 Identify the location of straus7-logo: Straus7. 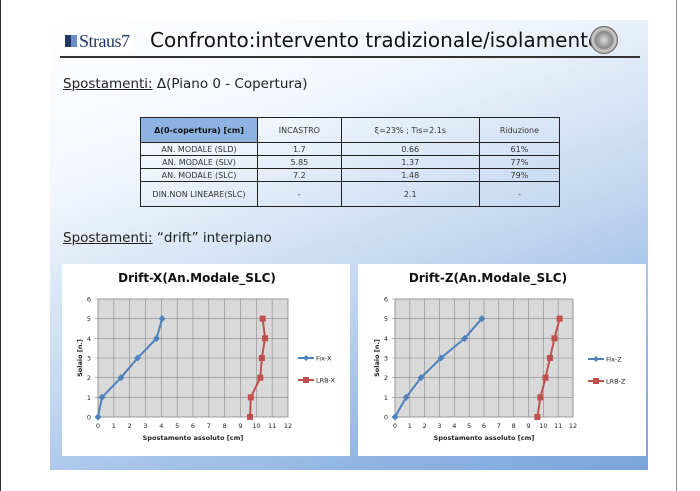
(97, 41).